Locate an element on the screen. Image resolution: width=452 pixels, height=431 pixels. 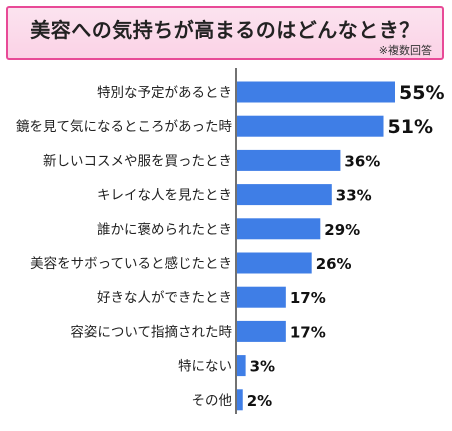
category-label: 好きな人ができたとき is located at coordinates (164, 298).